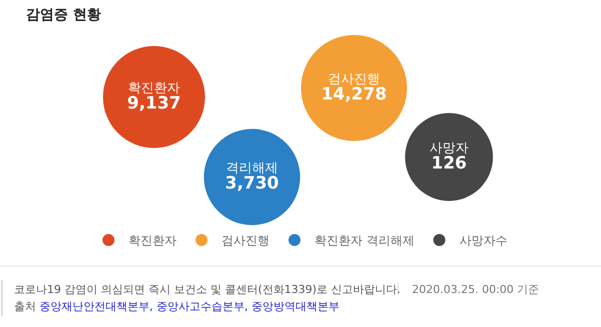  Describe the element at coordinates (252, 184) in the screenshot. I see `data-label: 3,730` at that location.